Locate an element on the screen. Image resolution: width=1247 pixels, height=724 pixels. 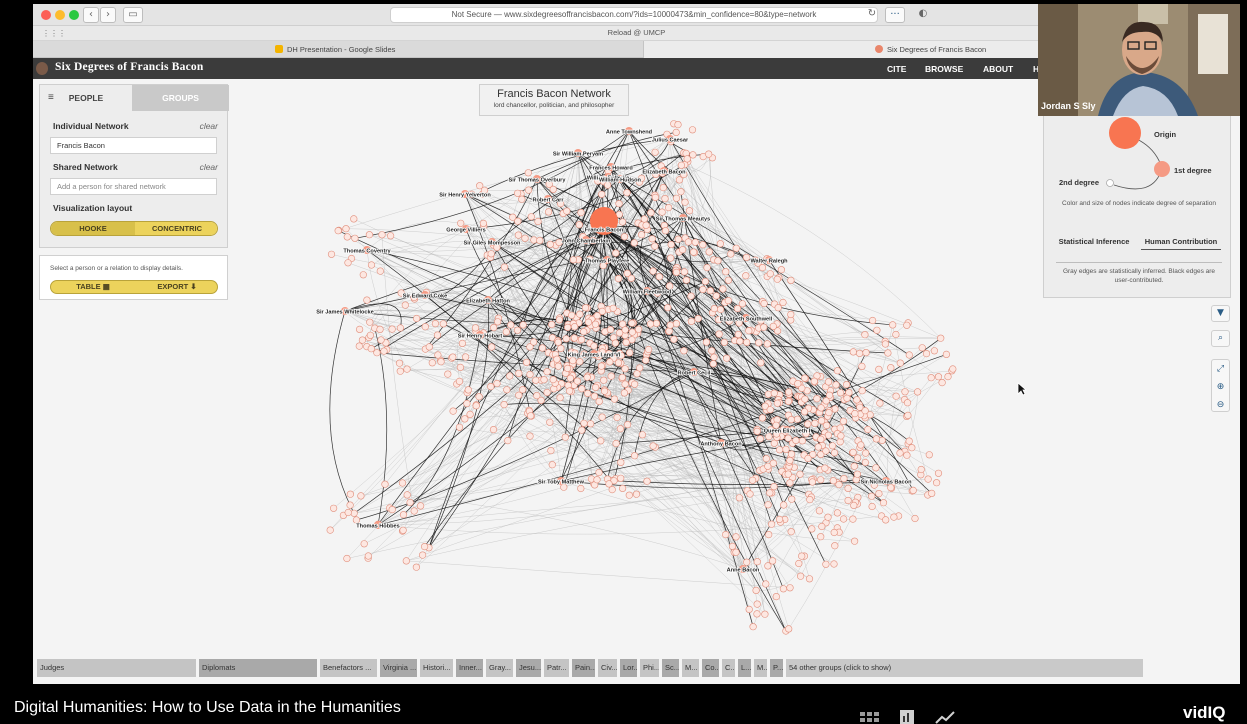
export-button: EXPORT ⬇ is located at coordinates (177, 286).